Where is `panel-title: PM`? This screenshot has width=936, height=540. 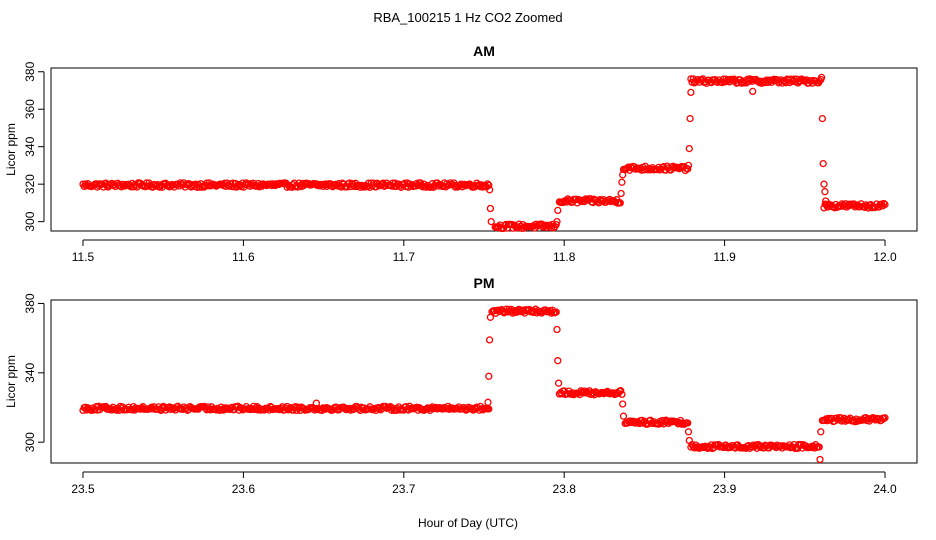 panel-title: PM is located at coordinates (484, 283).